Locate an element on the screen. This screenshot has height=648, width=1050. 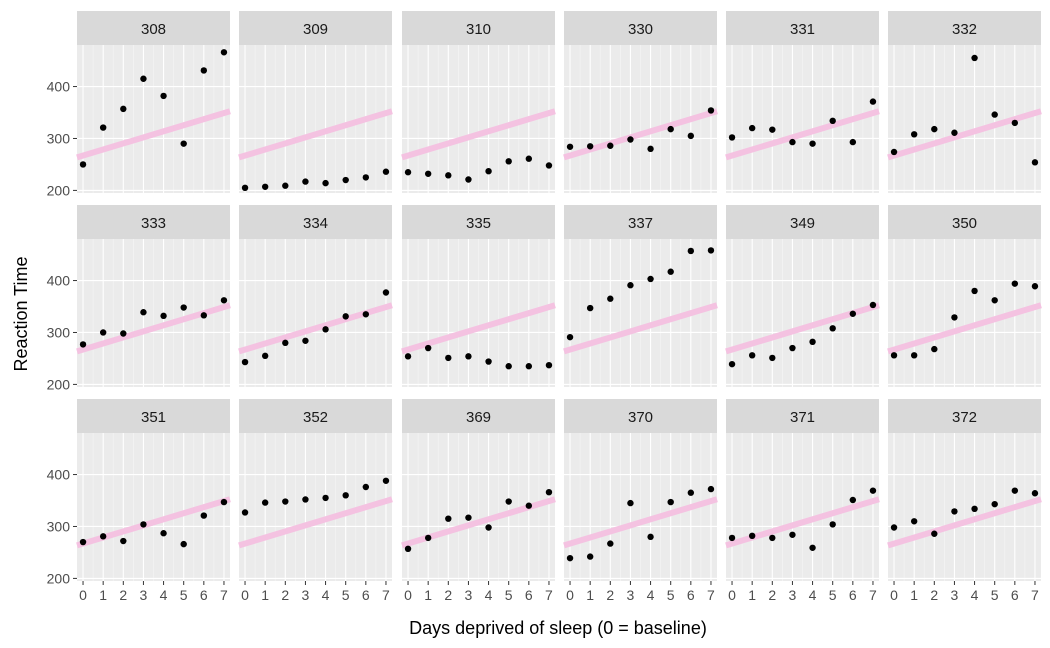
facet-strip-label: 350 is located at coordinates (964, 223).